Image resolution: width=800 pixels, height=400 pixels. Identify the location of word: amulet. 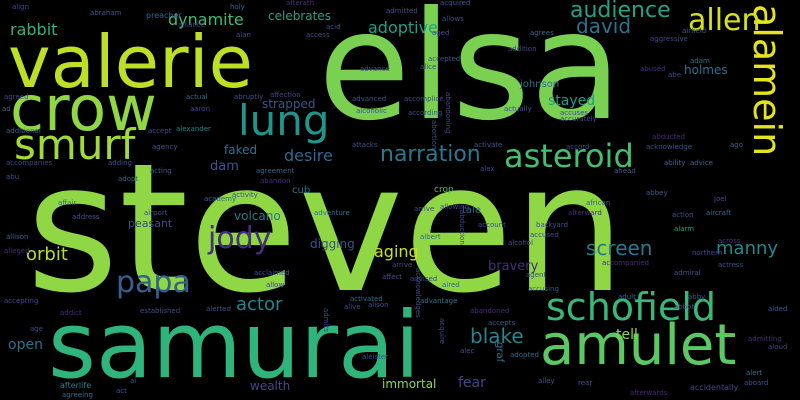
(638, 345).